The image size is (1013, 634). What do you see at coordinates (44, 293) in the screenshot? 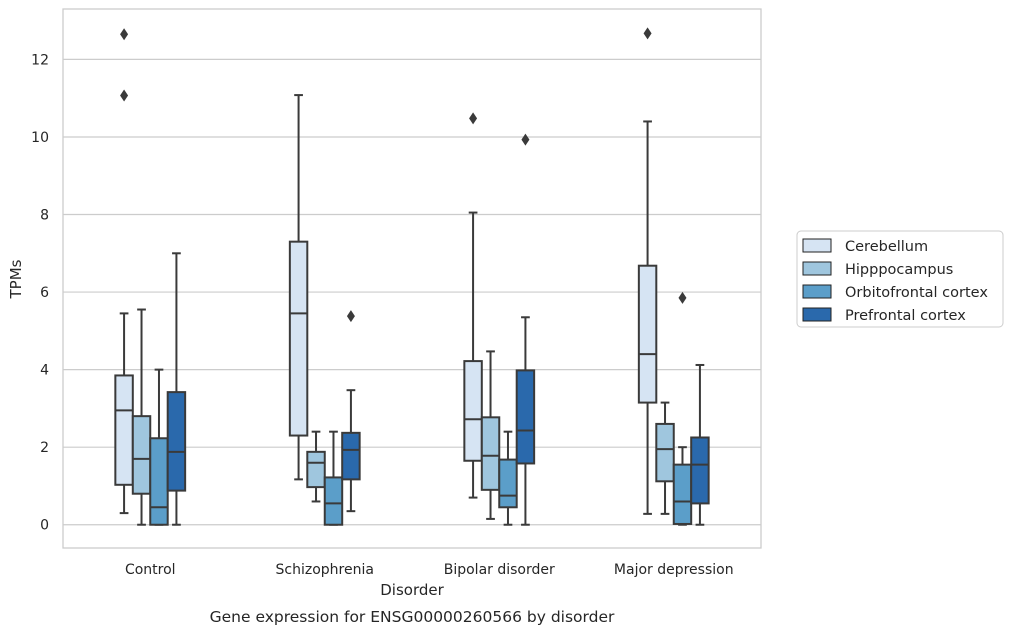
I see `y-tick-label: 6` at bounding box center [44, 293].